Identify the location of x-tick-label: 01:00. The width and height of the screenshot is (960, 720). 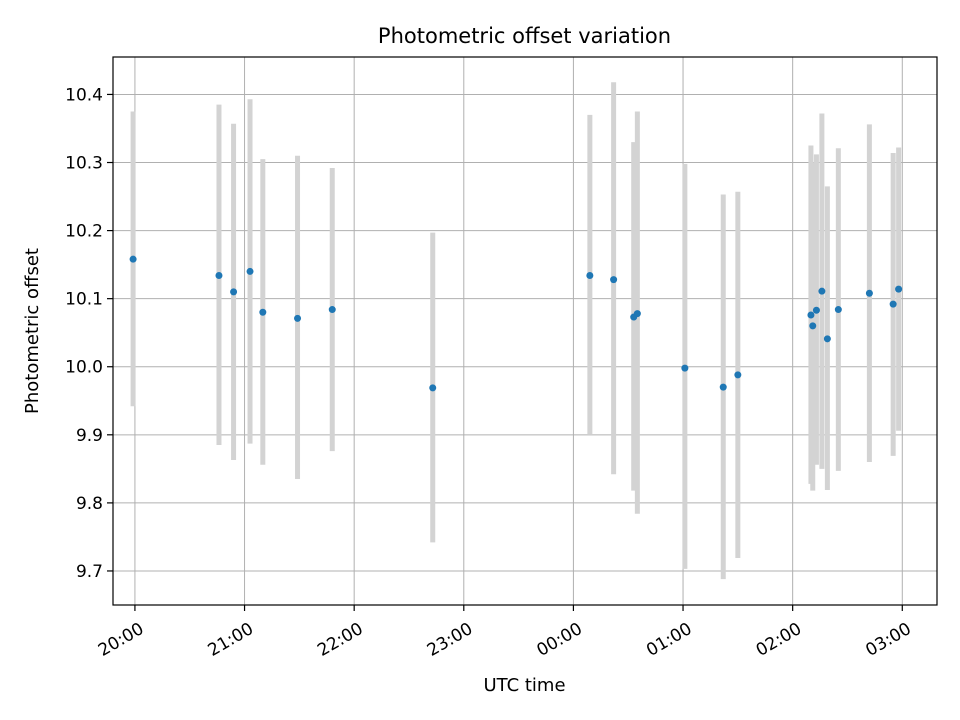
(669, 640).